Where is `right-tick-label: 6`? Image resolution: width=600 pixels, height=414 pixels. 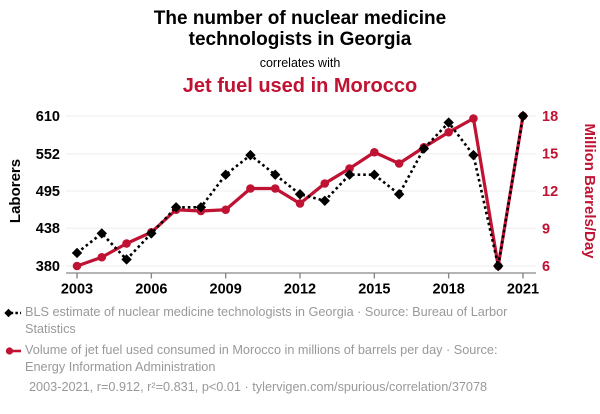
right-tick-label: 6 is located at coordinates (546, 267).